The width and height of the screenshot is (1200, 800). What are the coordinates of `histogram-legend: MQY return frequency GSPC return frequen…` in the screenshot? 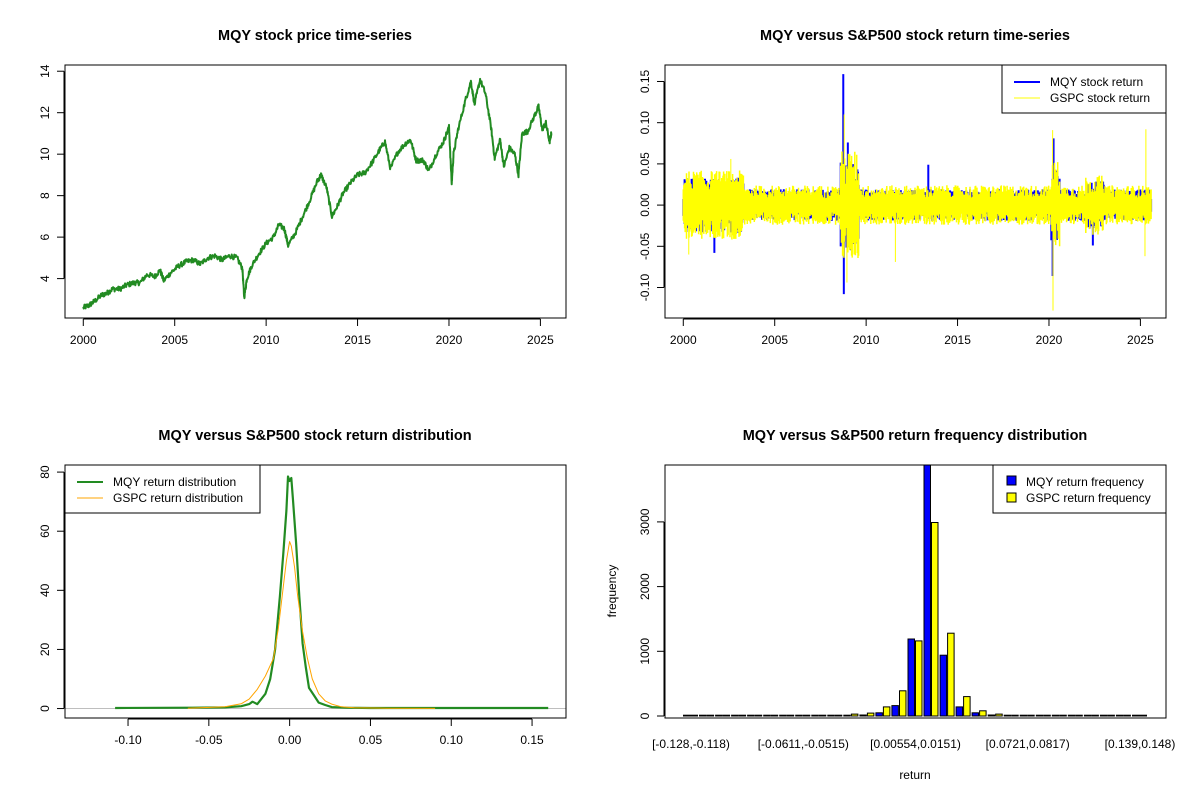 It's located at (1079, 489).